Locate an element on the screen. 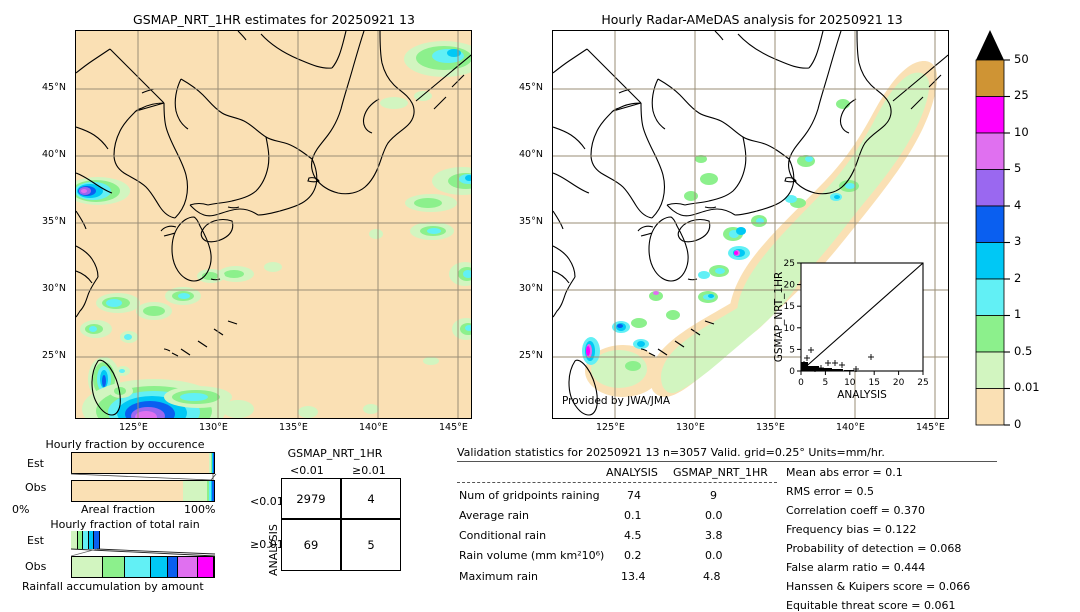  colorbar-label-4: 4 is located at coordinates (1018, 205).